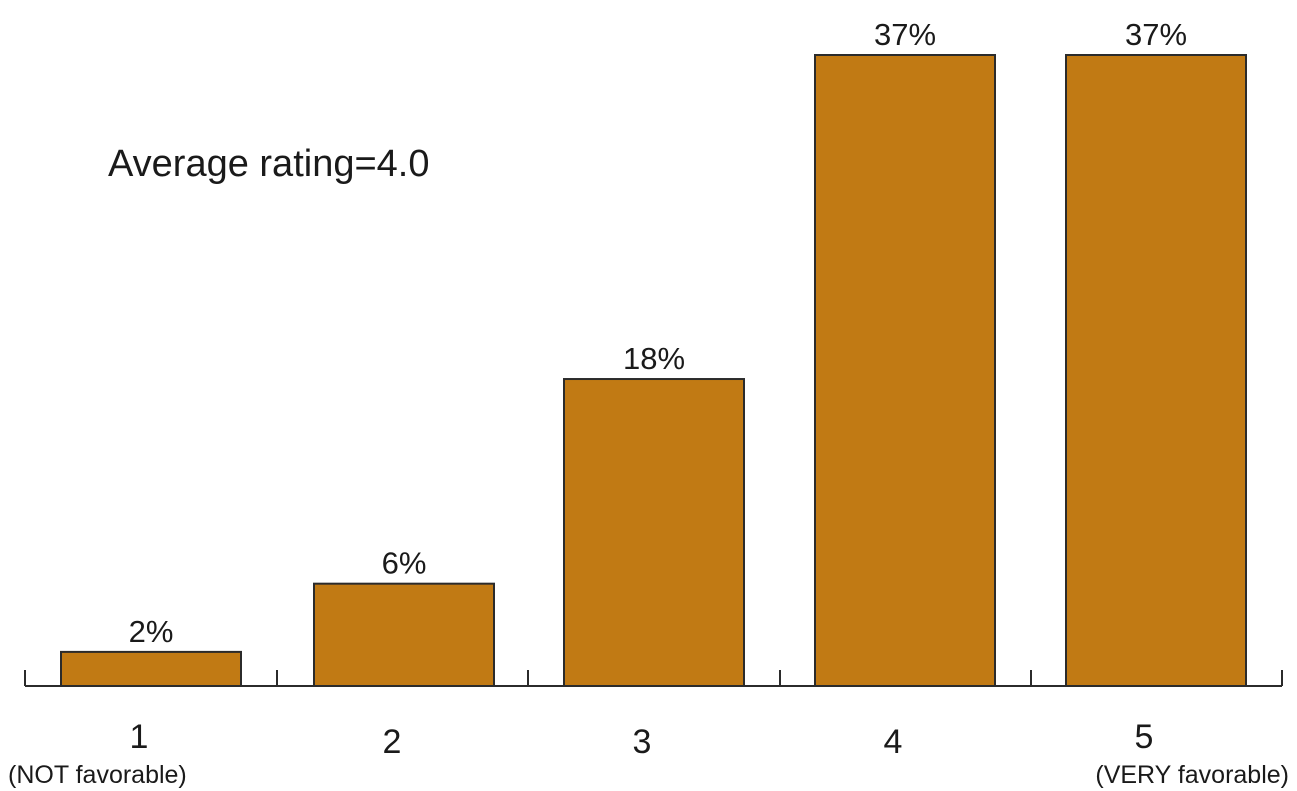  What do you see at coordinates (139, 737) in the screenshot?
I see `category-label-1: 1` at bounding box center [139, 737].